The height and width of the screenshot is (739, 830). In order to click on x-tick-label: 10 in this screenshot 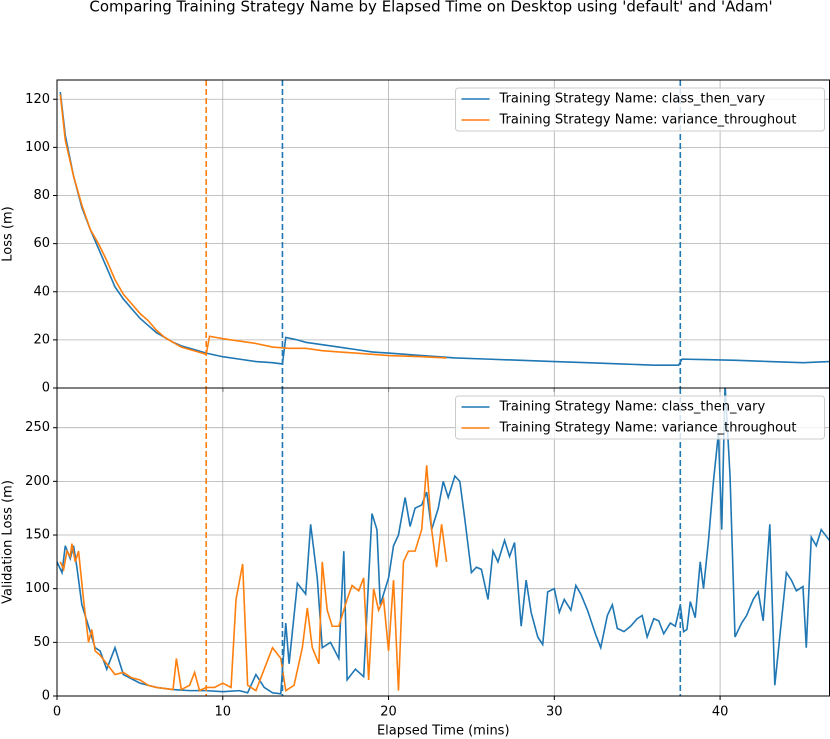, I will do `click(222, 712)`.